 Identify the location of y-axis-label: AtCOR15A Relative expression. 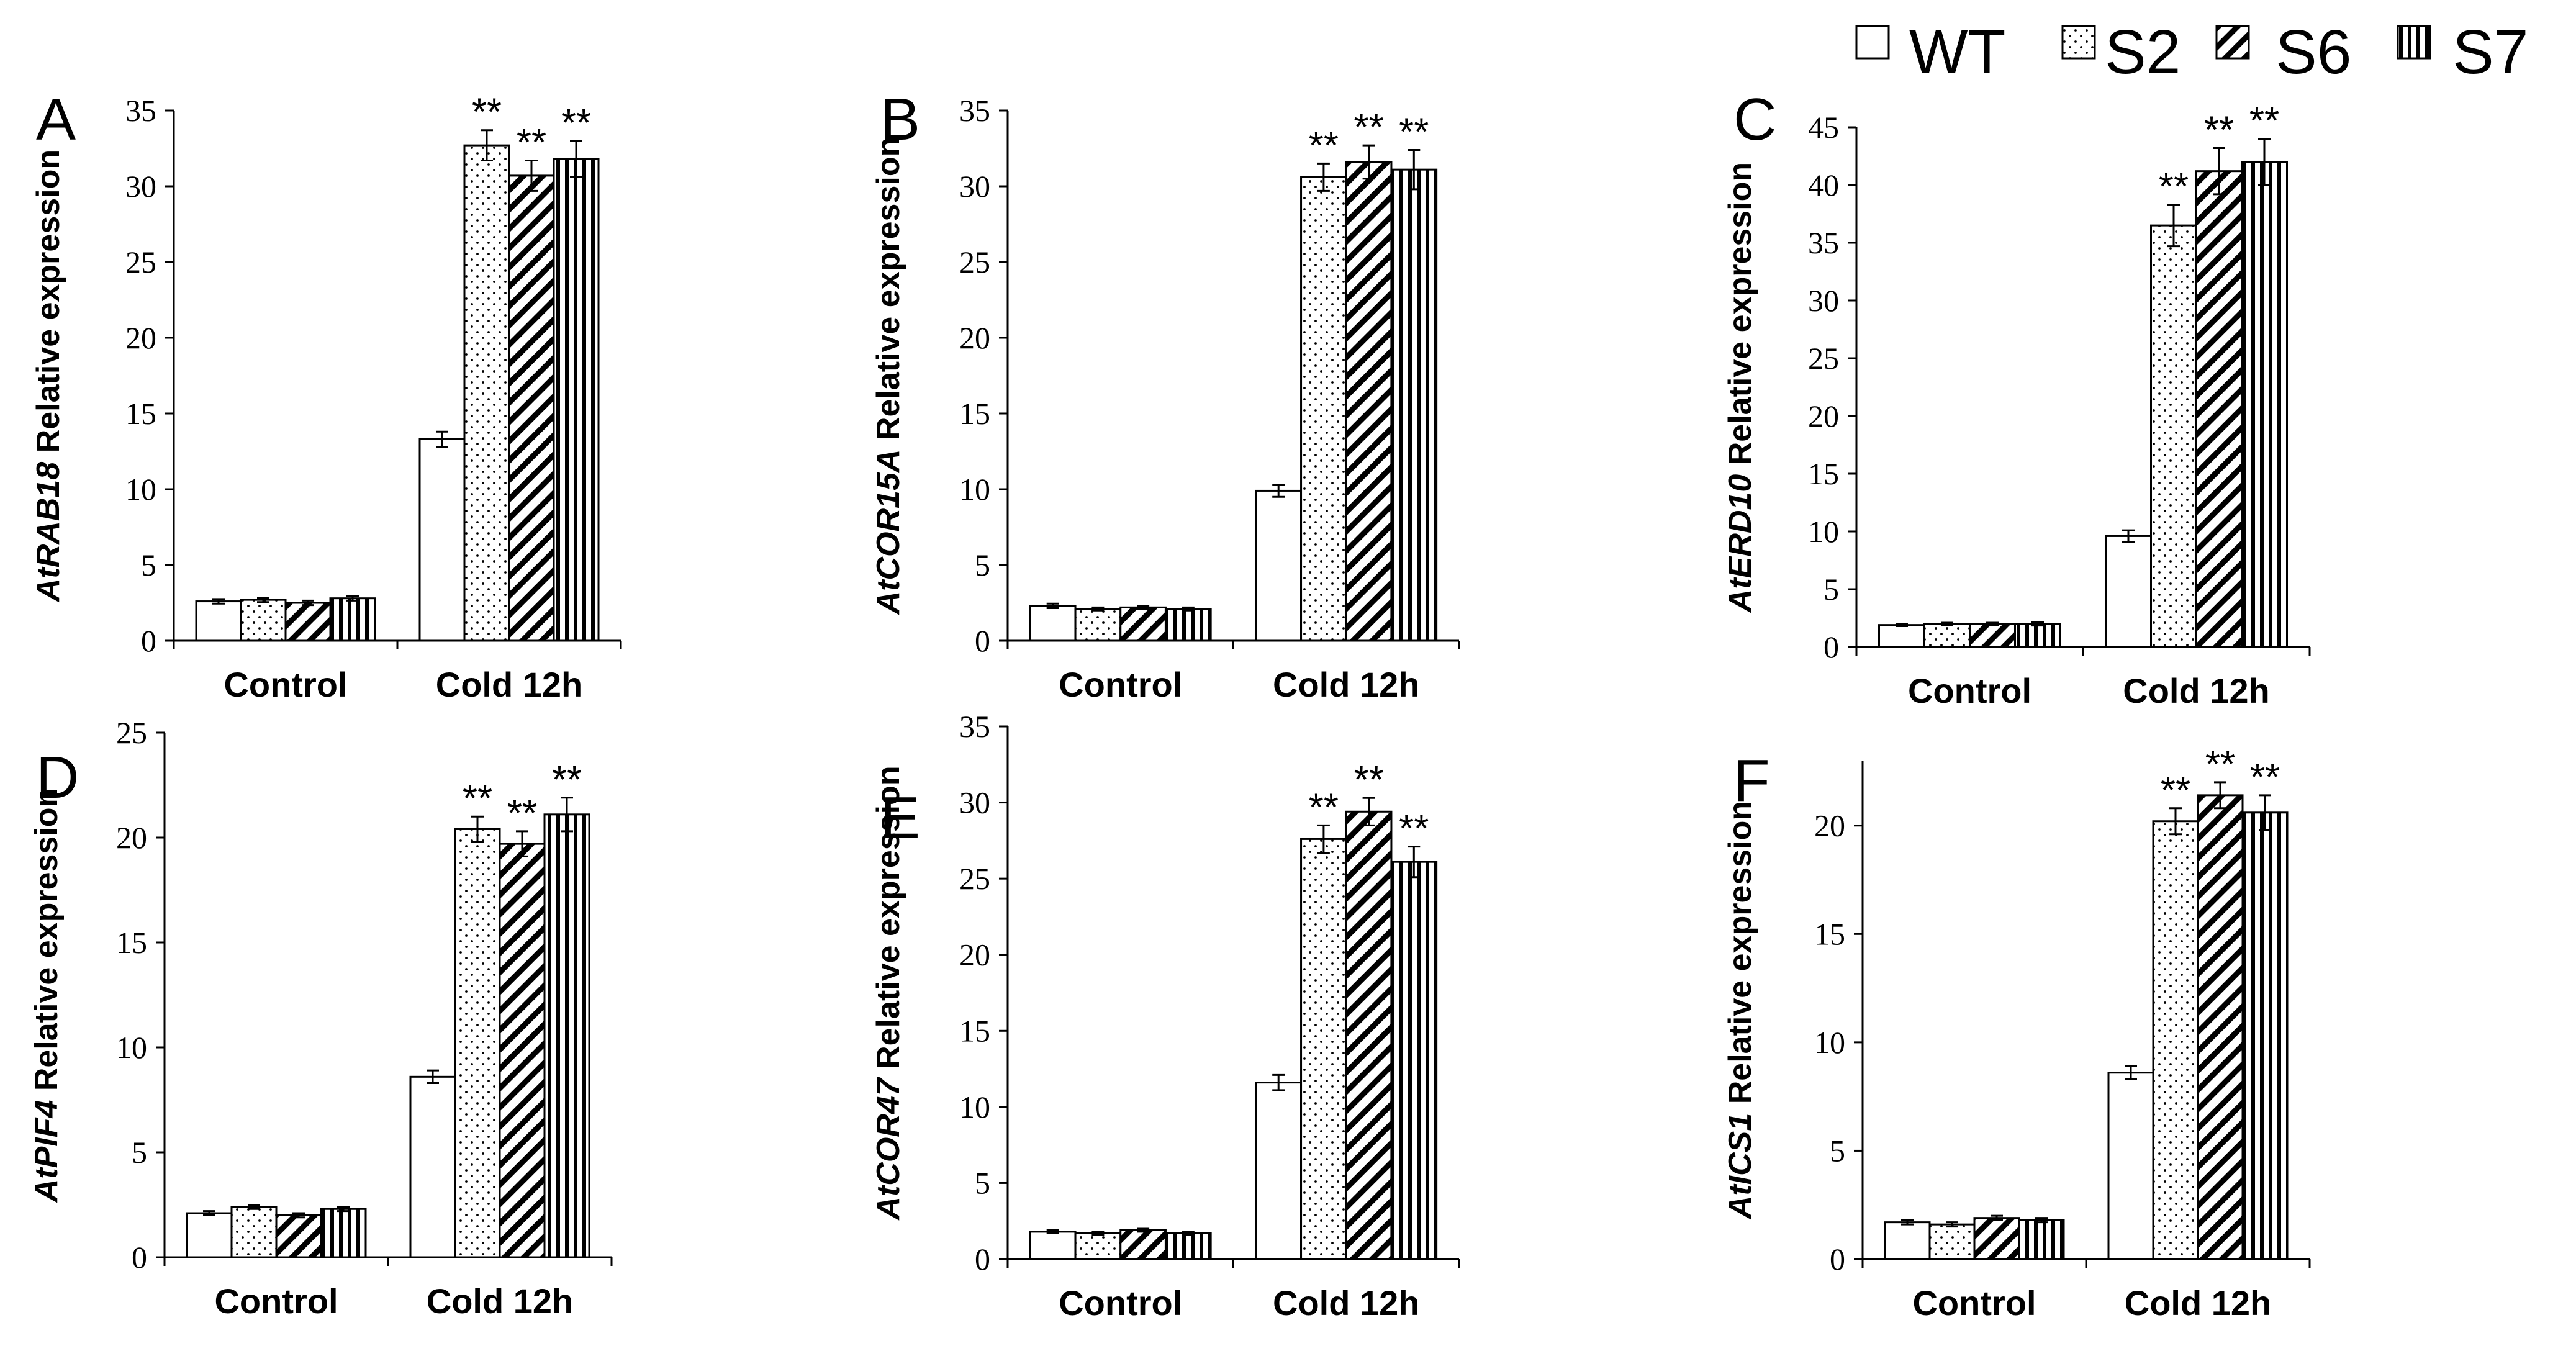
(888, 376).